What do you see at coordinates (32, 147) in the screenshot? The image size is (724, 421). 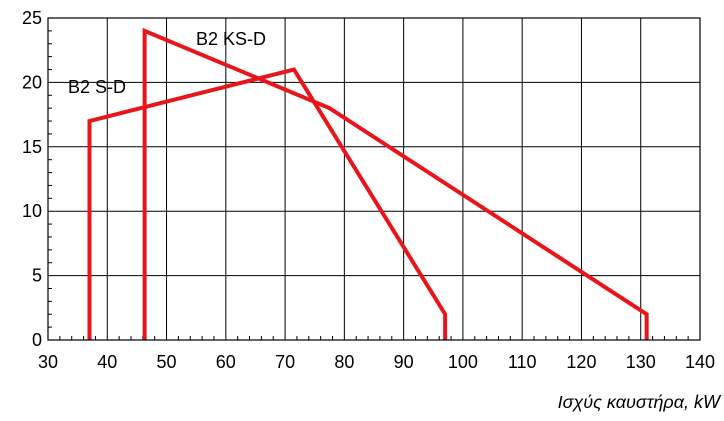 I see `y-tick-label: 15` at bounding box center [32, 147].